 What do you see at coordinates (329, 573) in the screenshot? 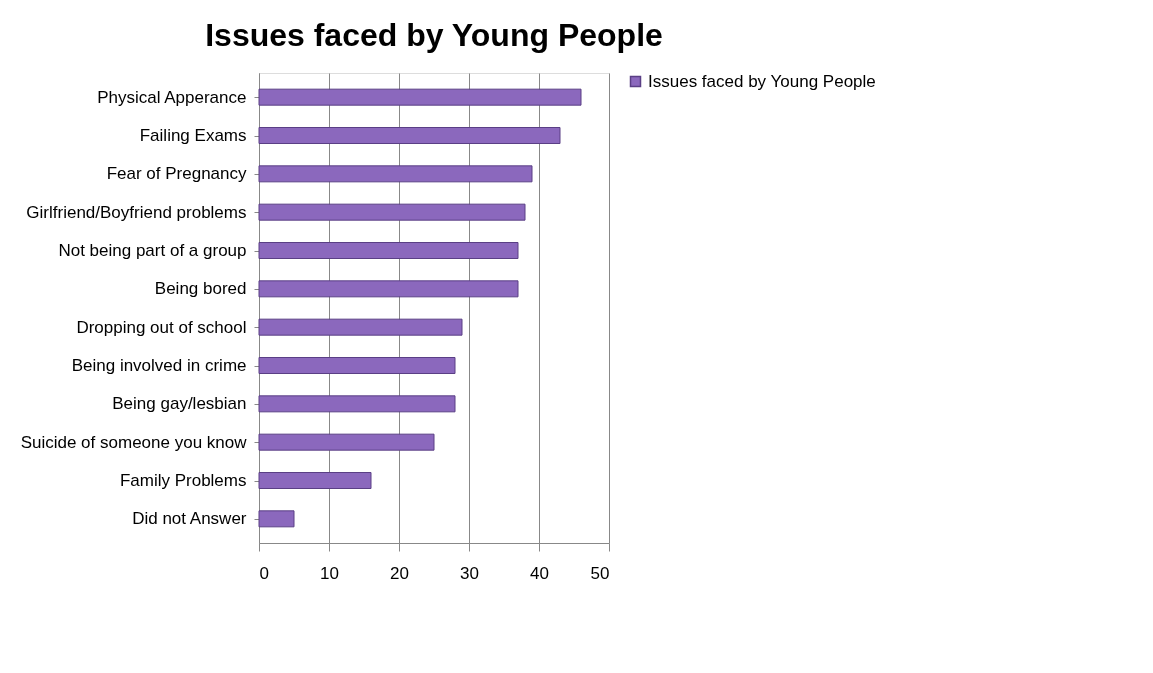
I see `x-tick-label: 10` at bounding box center [329, 573].